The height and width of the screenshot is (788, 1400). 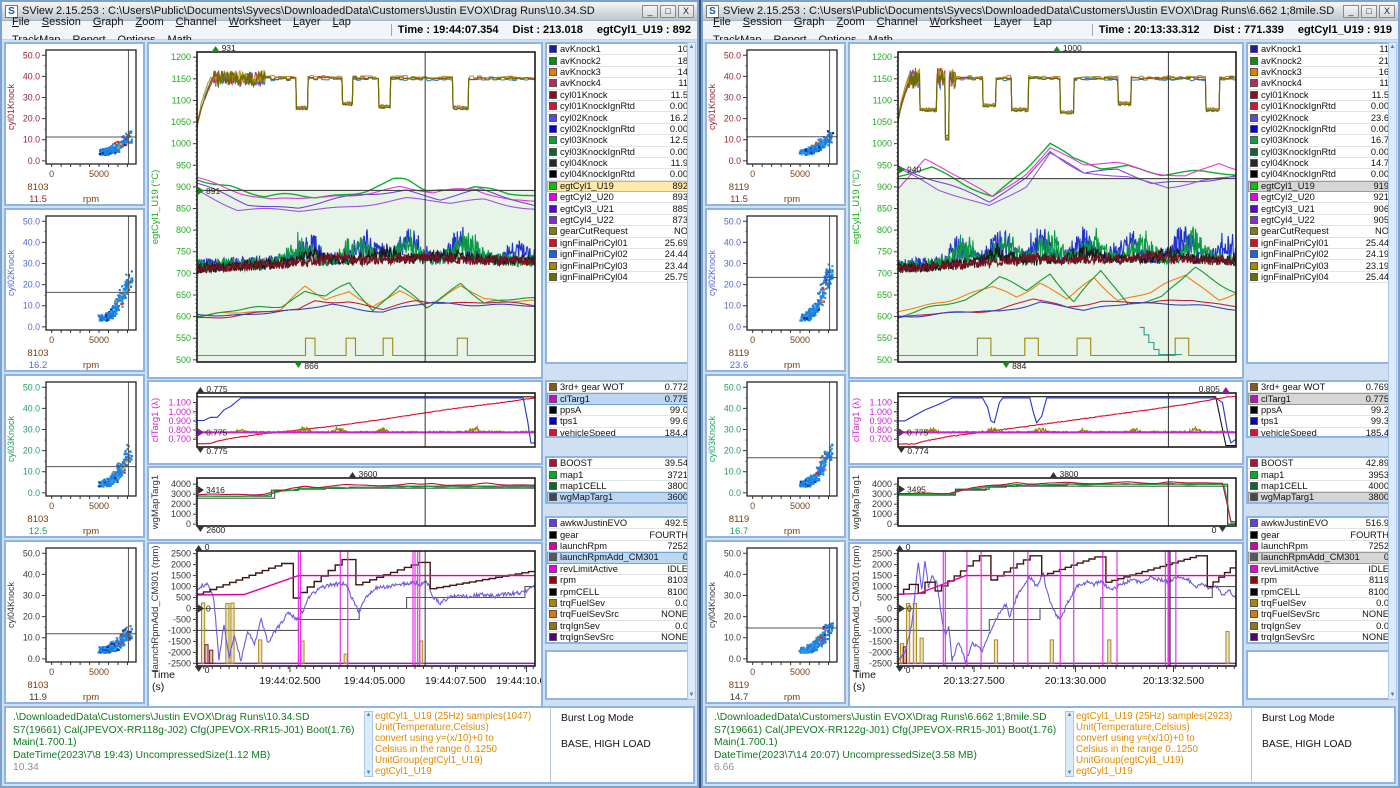 What do you see at coordinates (618, 255) in the screenshot?
I see `channel-row-ignfinalpricyl02: ignFinalPriCyl02 24.44` at bounding box center [618, 255].